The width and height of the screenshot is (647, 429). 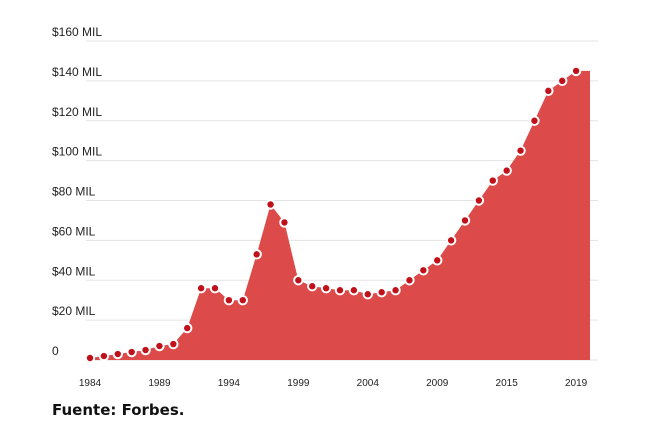 What do you see at coordinates (74, 192) in the screenshot?
I see `y-tick-label: $80 MIL` at bounding box center [74, 192].